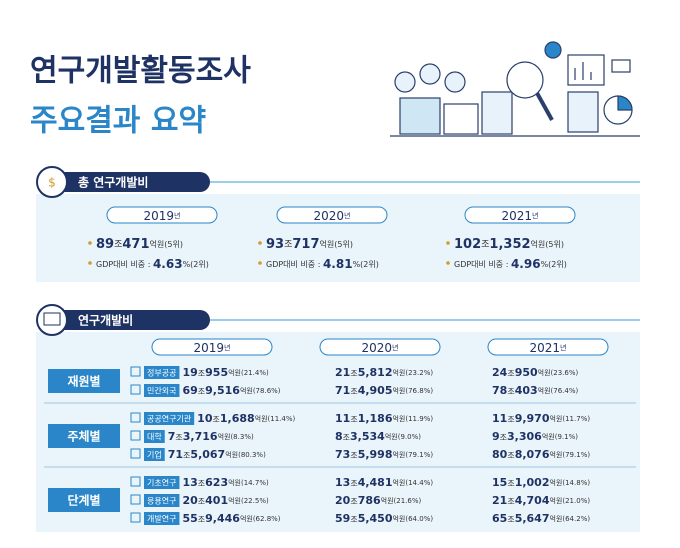  Describe the element at coordinates (375, 372) in the screenshot. I see `value-part: 5,812` at that location.